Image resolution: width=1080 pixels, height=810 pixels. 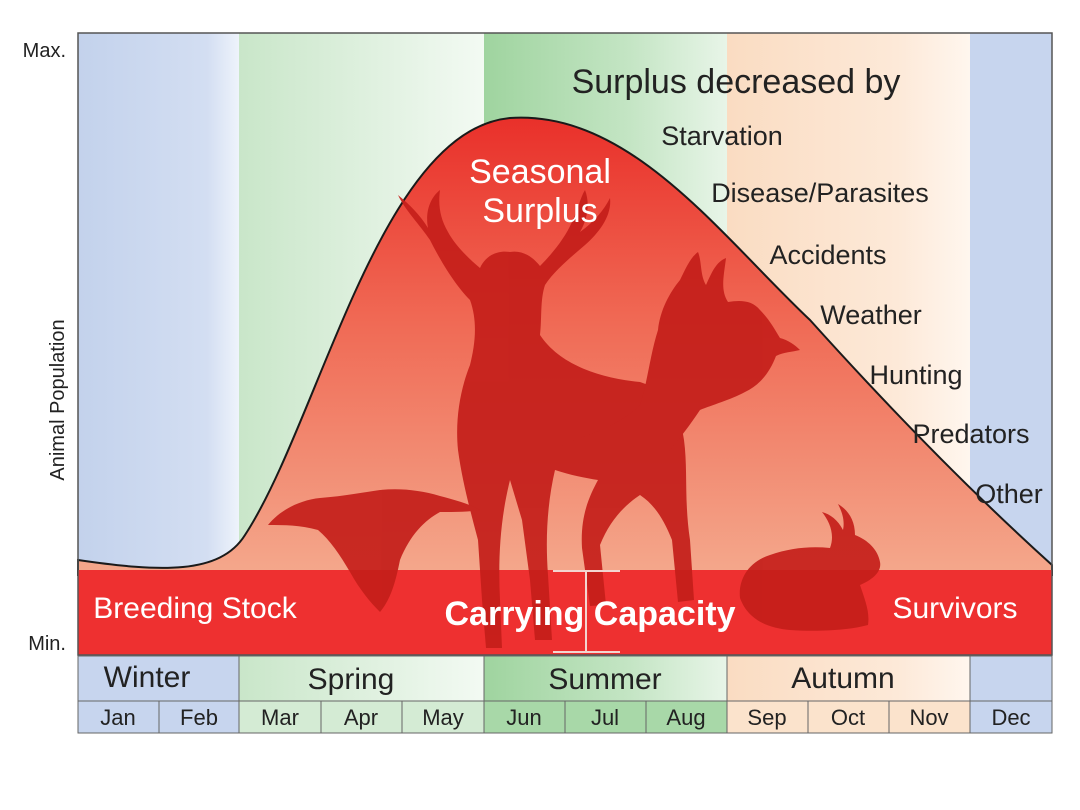 I want to click on capacity-bracket, so click(x=586, y=611).